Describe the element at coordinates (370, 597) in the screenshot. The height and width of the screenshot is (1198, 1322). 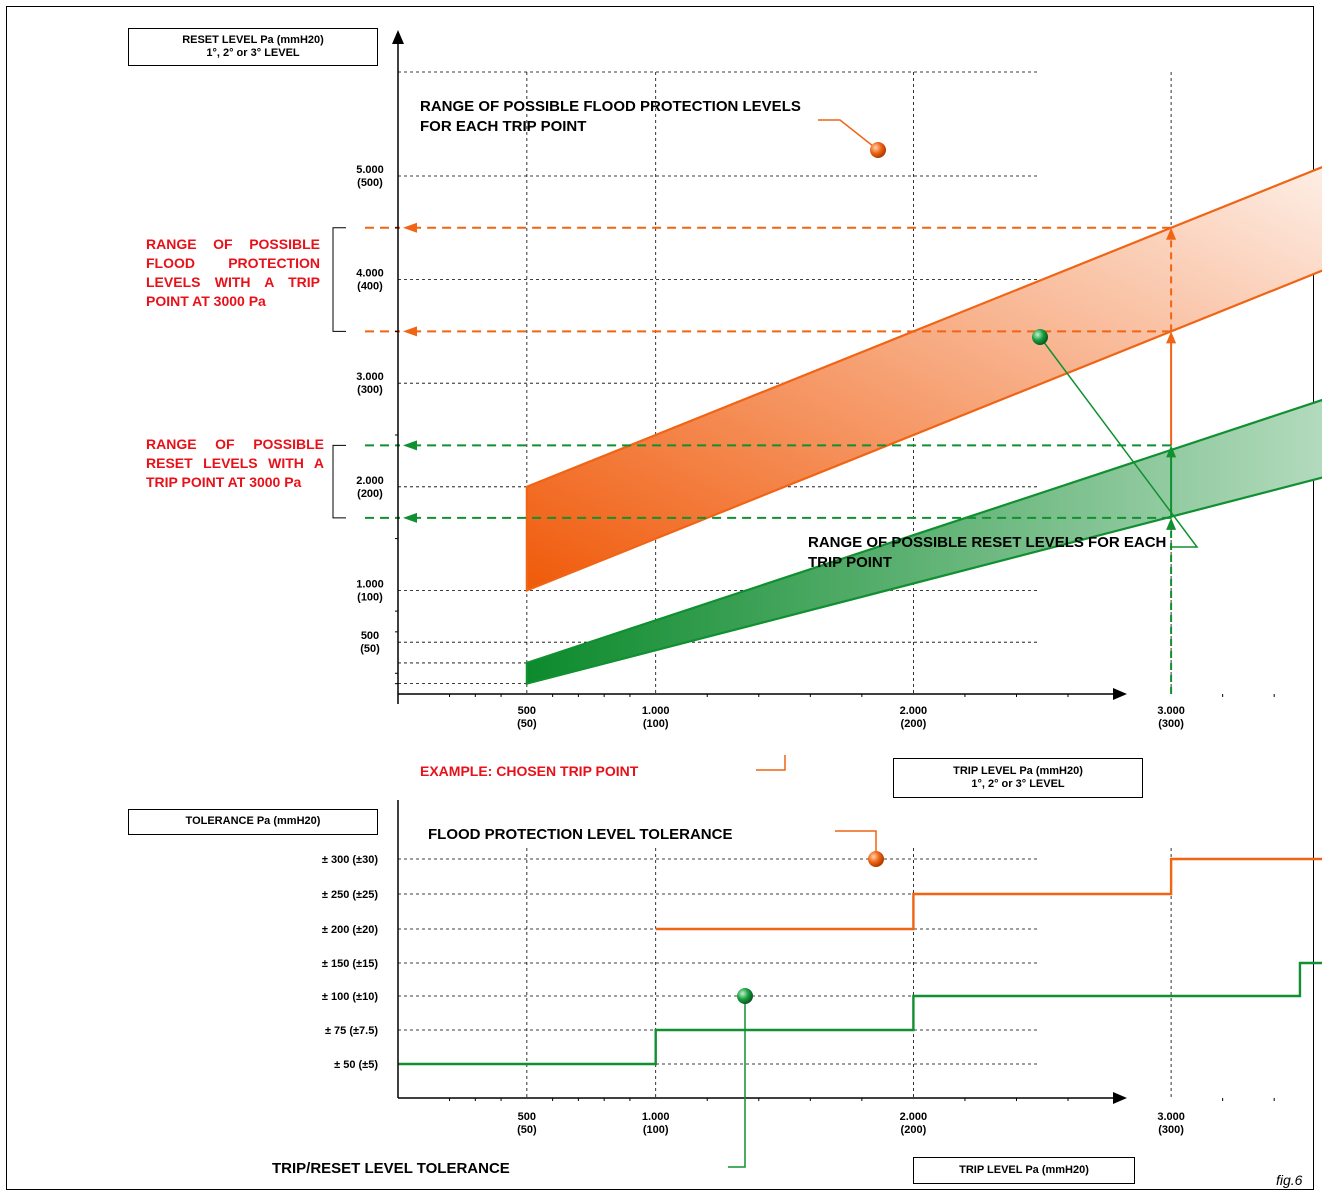
I see `upper-y-tick-sublabel: (100)` at that location.